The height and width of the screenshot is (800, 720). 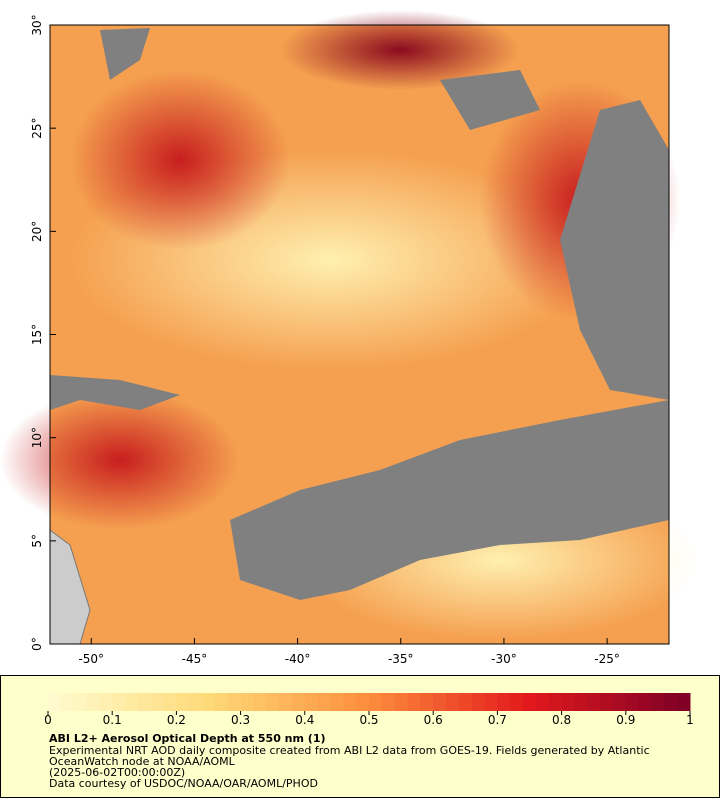 I want to click on colorbar-tick-label: 0.3, so click(x=240, y=719).